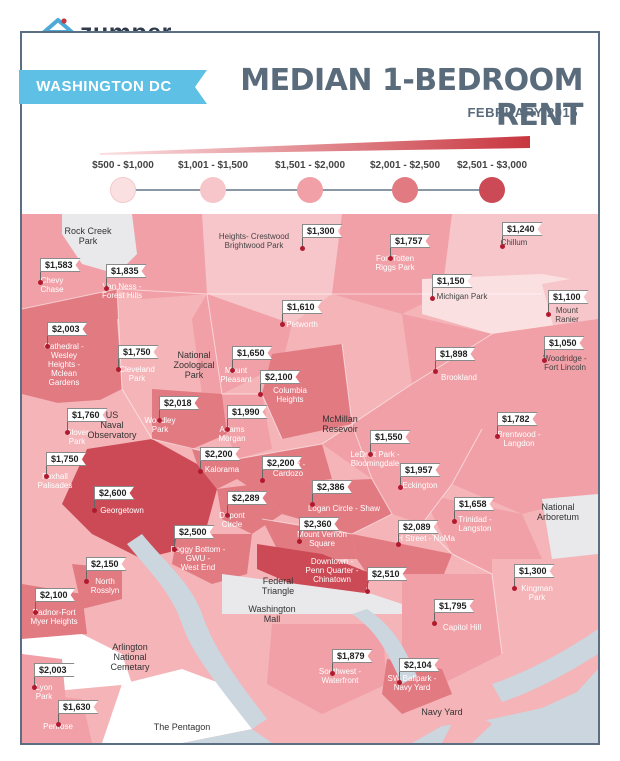 The width and height of the screenshot is (620, 761). Describe the element at coordinates (106, 564) in the screenshot. I see `price-tag: $2,150` at that location.